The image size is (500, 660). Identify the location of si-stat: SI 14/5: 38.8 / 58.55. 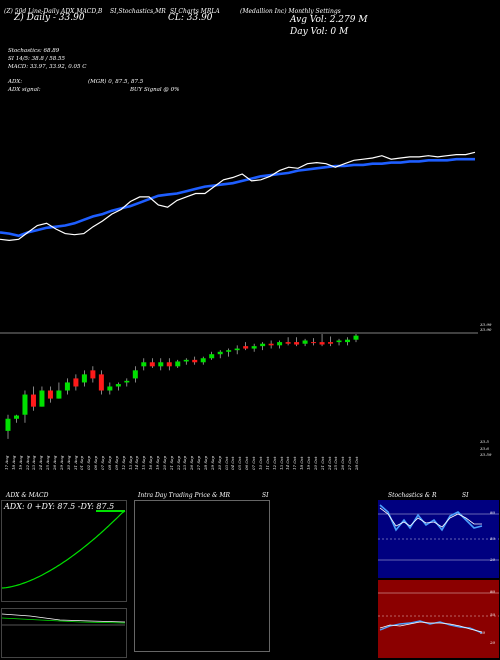
(36, 59).